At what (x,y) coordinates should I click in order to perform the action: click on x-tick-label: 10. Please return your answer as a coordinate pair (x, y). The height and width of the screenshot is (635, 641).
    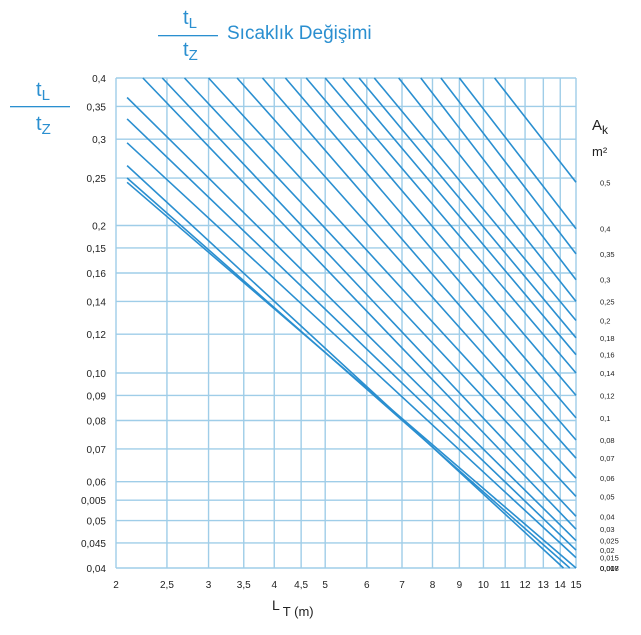
    Looking at the image, I should click on (484, 585).